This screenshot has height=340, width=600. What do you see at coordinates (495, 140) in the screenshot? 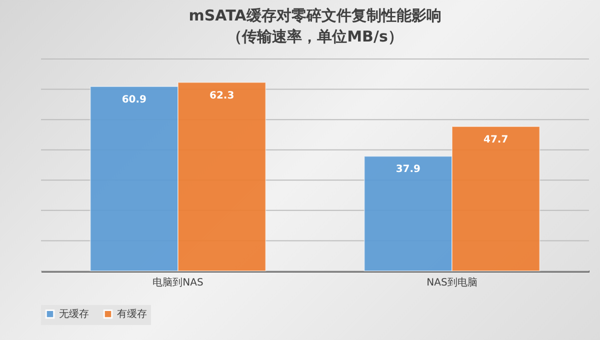
I see `data-label: 47.7` at bounding box center [495, 140].